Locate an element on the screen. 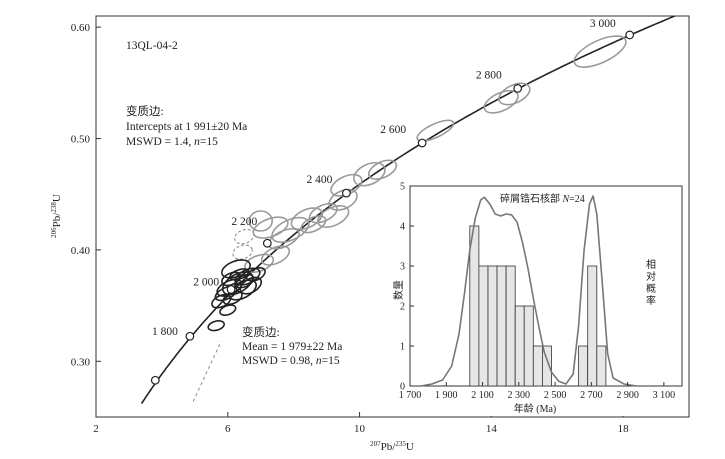  age-label: 3 000 is located at coordinates (603, 24).